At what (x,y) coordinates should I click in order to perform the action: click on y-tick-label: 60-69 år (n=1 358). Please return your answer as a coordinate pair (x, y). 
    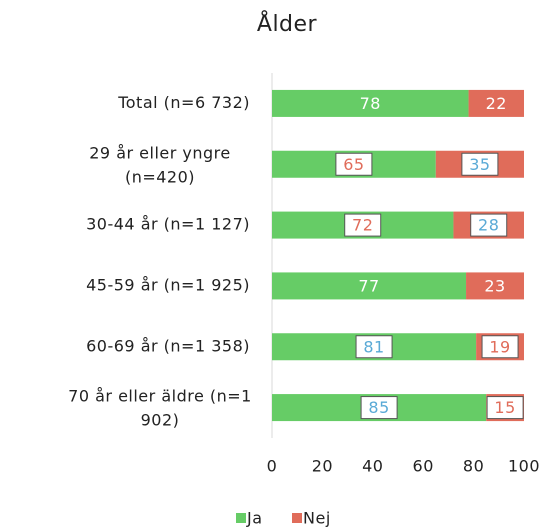
    Looking at the image, I should click on (168, 345).